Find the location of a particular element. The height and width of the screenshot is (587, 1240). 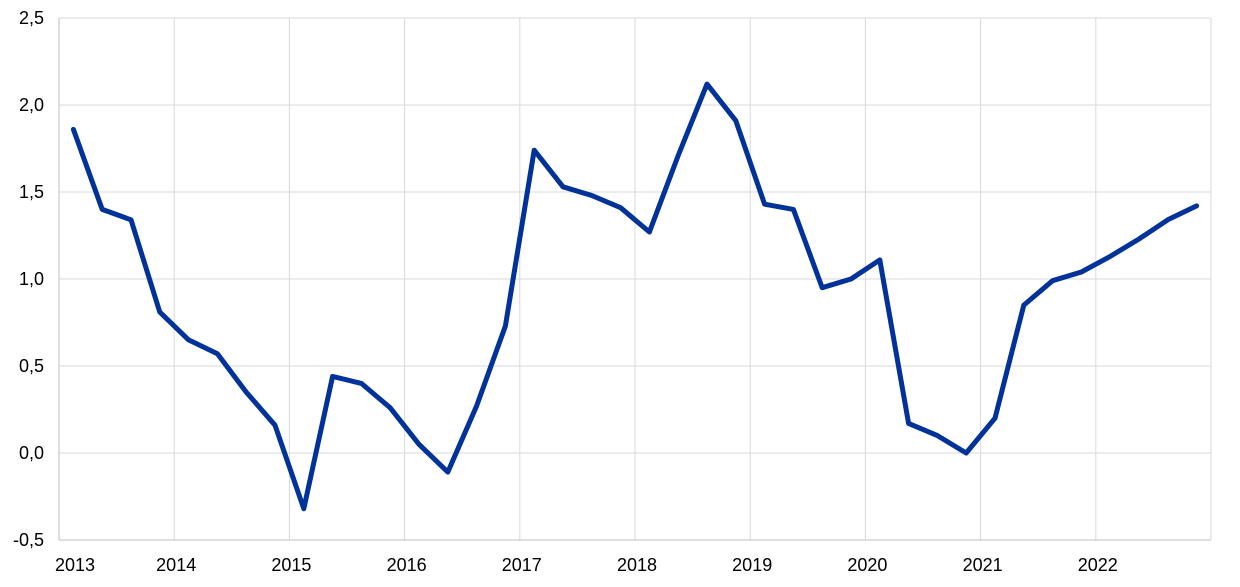

x-tick-label: 2015 is located at coordinates (291, 565).